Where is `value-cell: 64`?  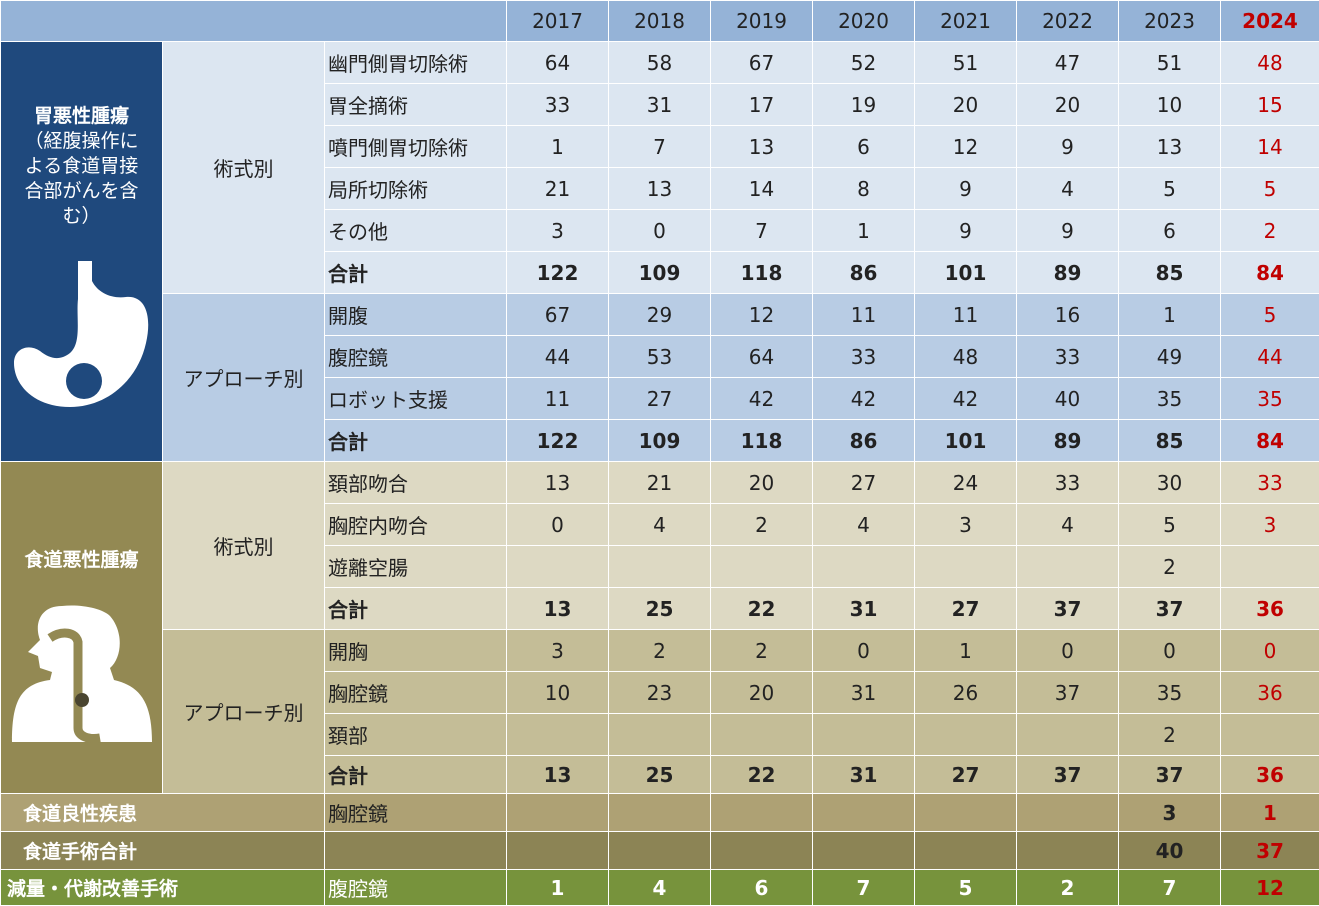
value-cell: 64 is located at coordinates (558, 63).